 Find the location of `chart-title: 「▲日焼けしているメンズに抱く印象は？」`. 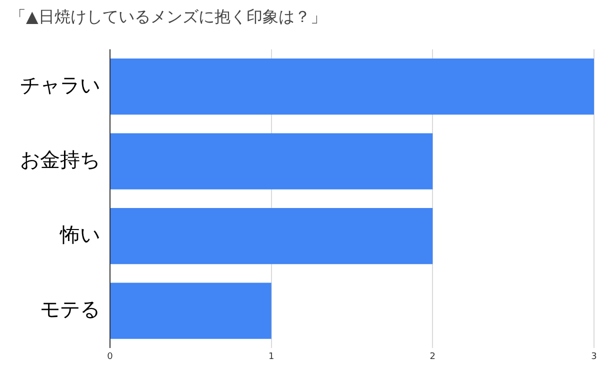

chart-title: 「▲日焼けしているメンズに抱く印象は？」 is located at coordinates (168, 16).